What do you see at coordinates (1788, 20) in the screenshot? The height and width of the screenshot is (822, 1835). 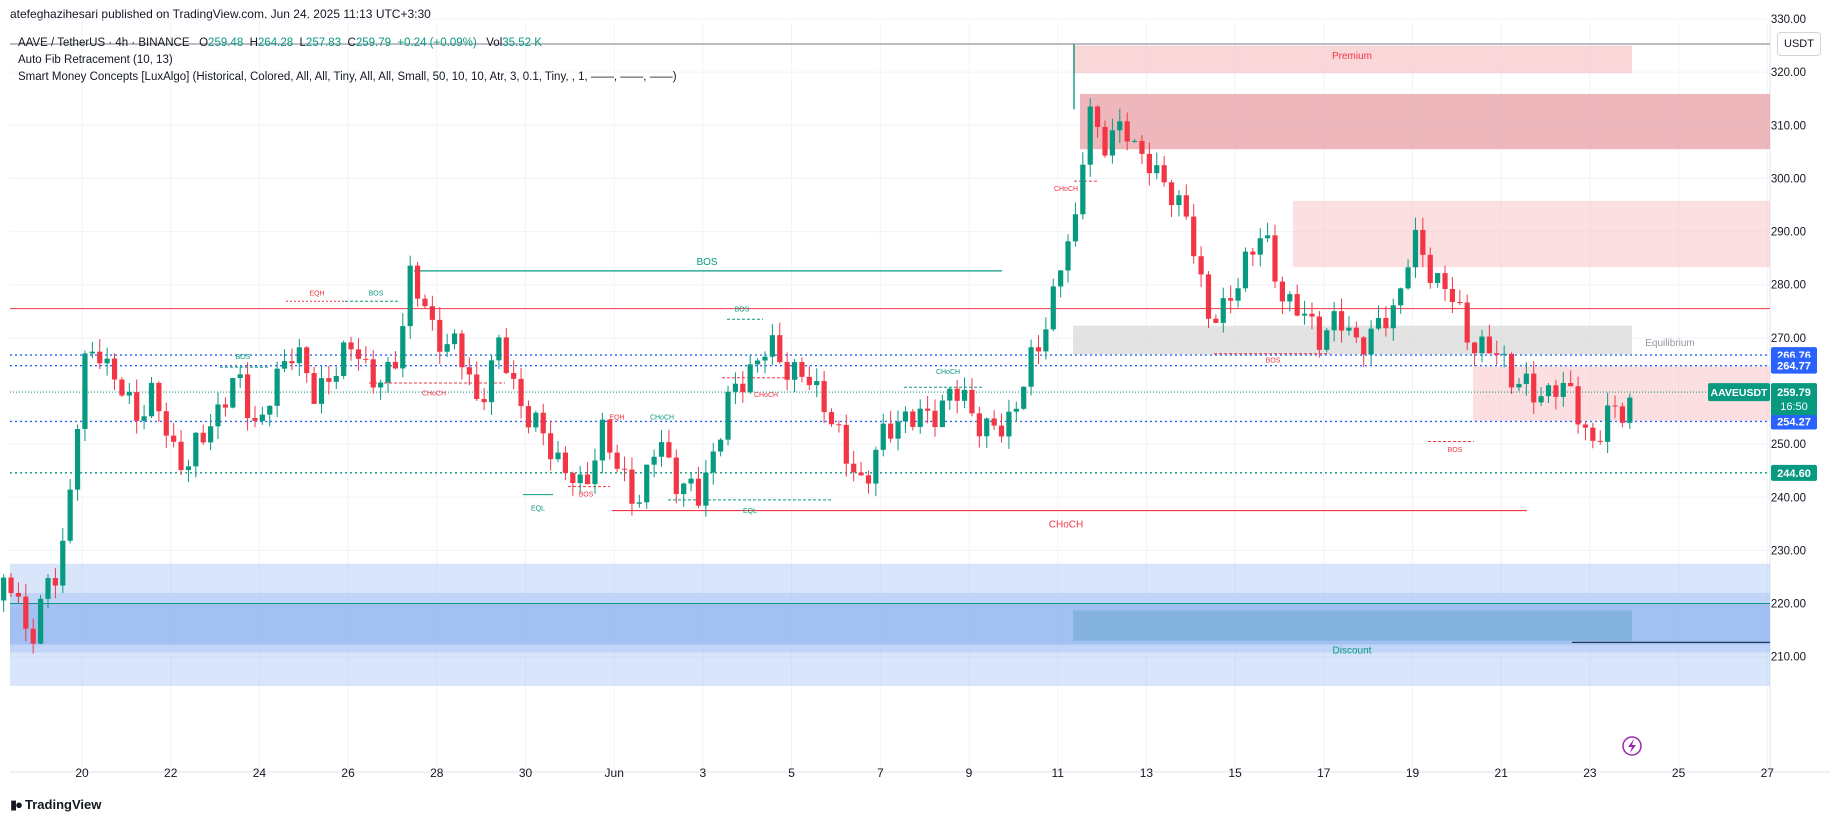 I see `y-tick-label: 330.00` at bounding box center [1788, 20].